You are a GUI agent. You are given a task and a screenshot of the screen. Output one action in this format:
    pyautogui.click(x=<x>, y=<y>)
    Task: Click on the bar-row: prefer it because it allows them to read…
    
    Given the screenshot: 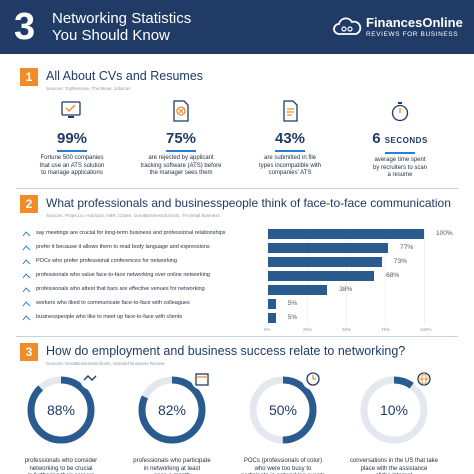 What is the action you would take?
    pyautogui.click(x=242, y=248)
    